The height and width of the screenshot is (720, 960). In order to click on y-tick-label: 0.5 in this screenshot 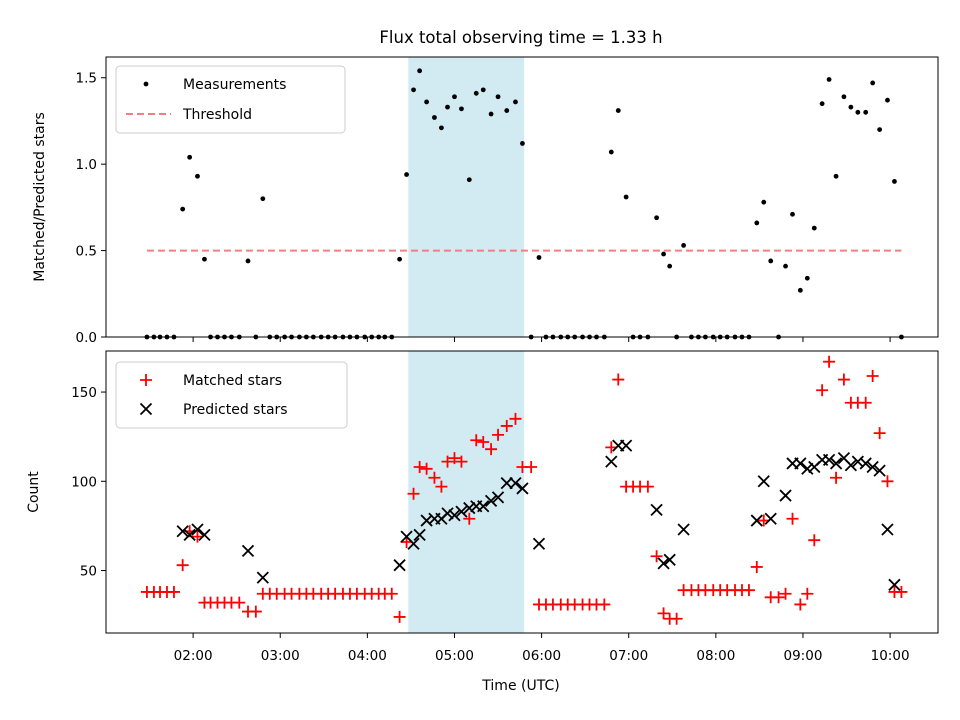, I will do `click(86, 252)`.